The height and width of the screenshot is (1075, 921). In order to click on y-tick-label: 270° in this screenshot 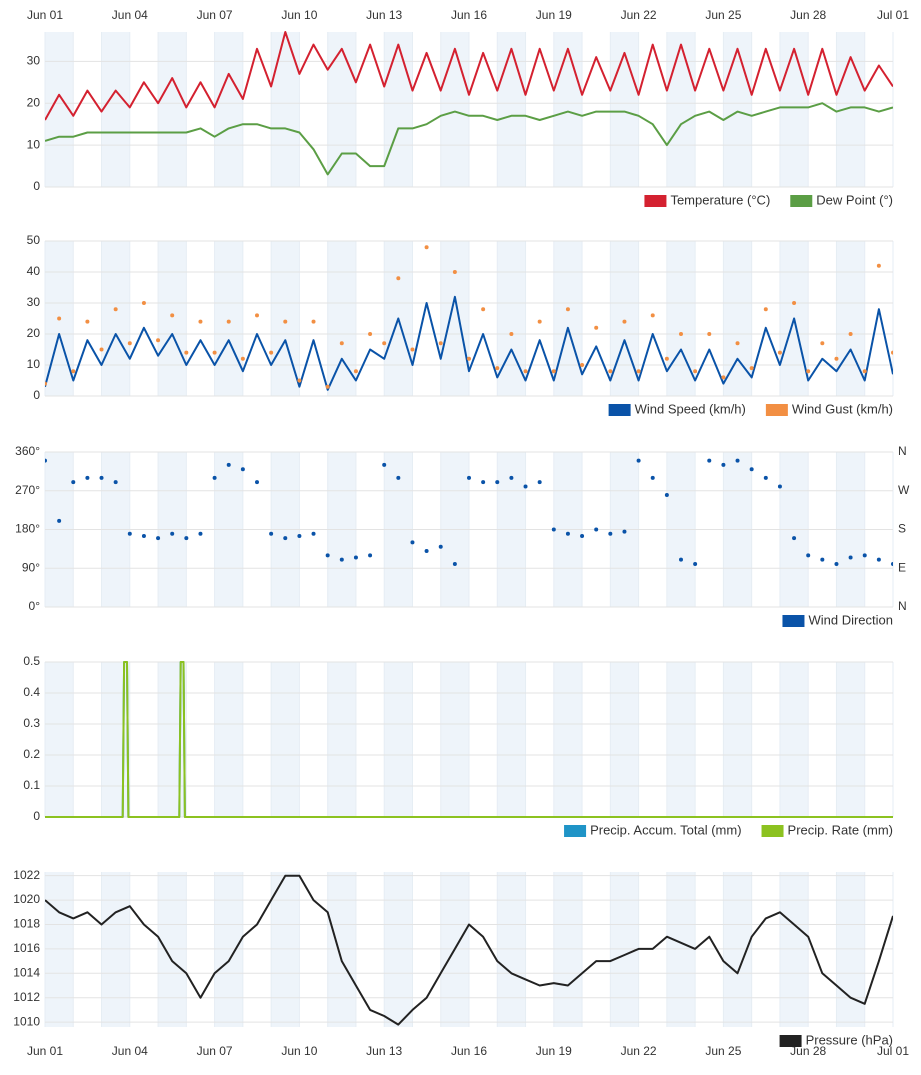, I will do `click(27, 490)`.